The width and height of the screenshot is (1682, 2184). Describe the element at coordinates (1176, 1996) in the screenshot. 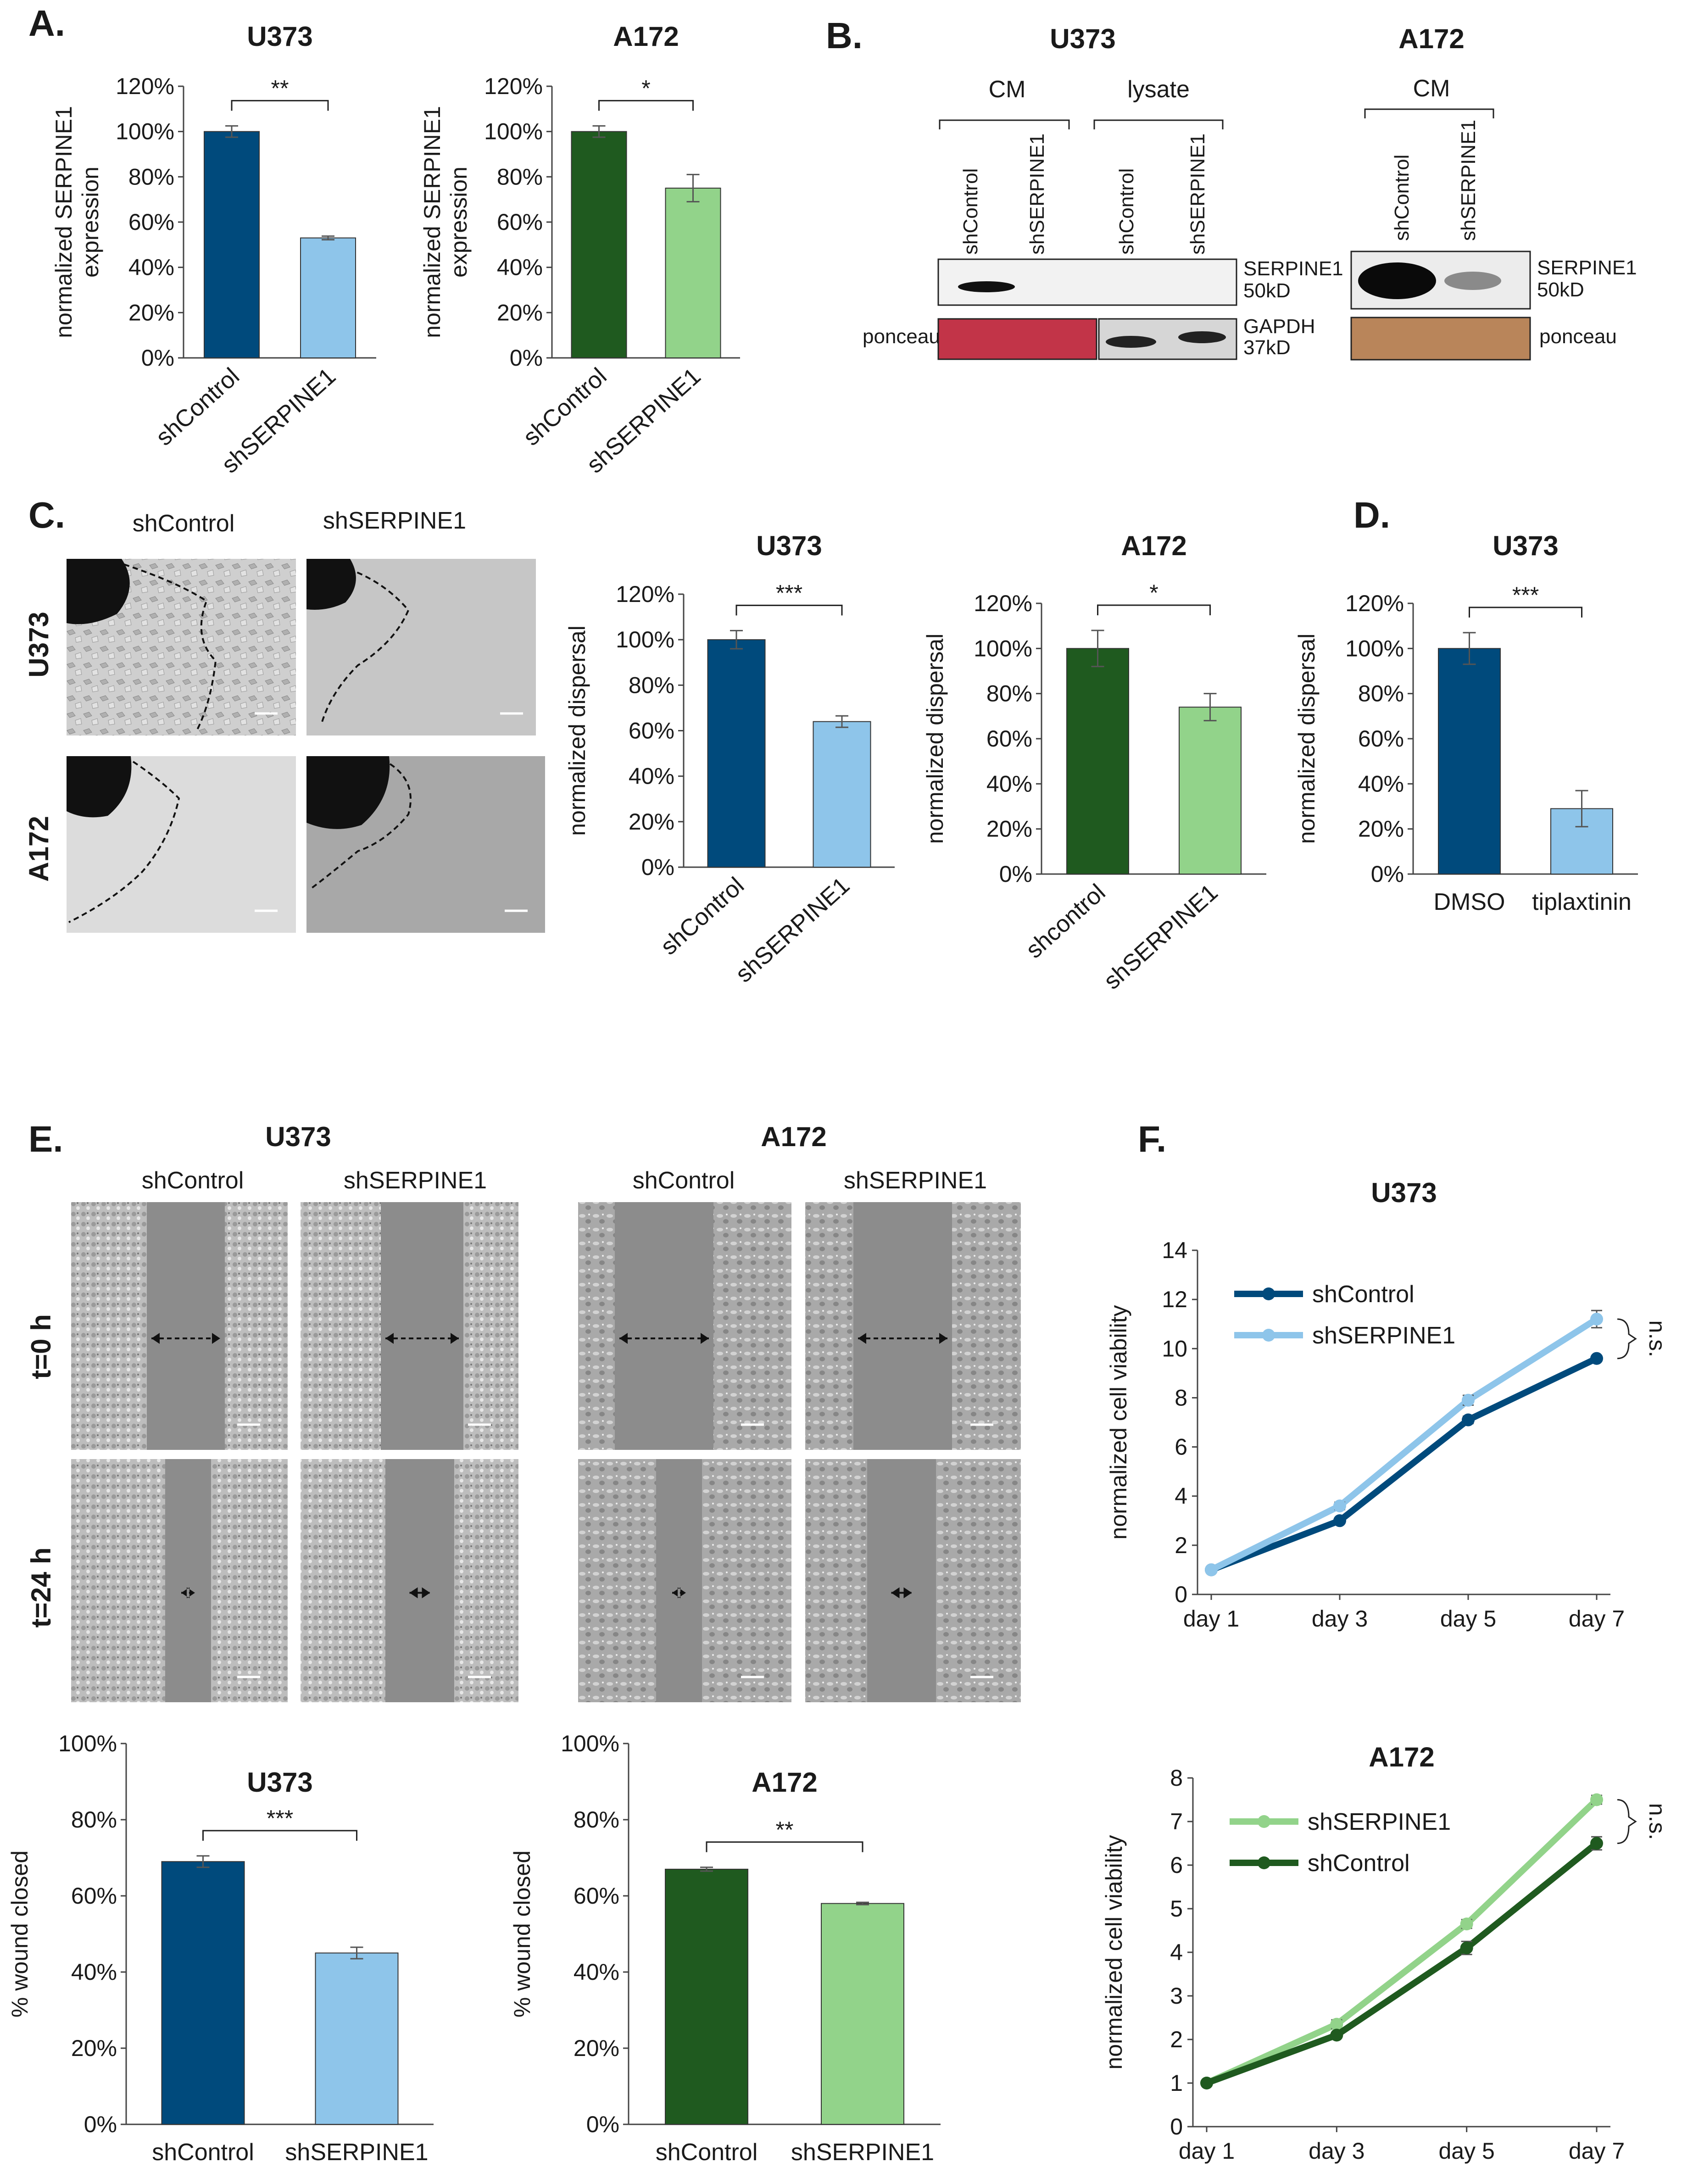

I see `y-tick-label: 3` at that location.